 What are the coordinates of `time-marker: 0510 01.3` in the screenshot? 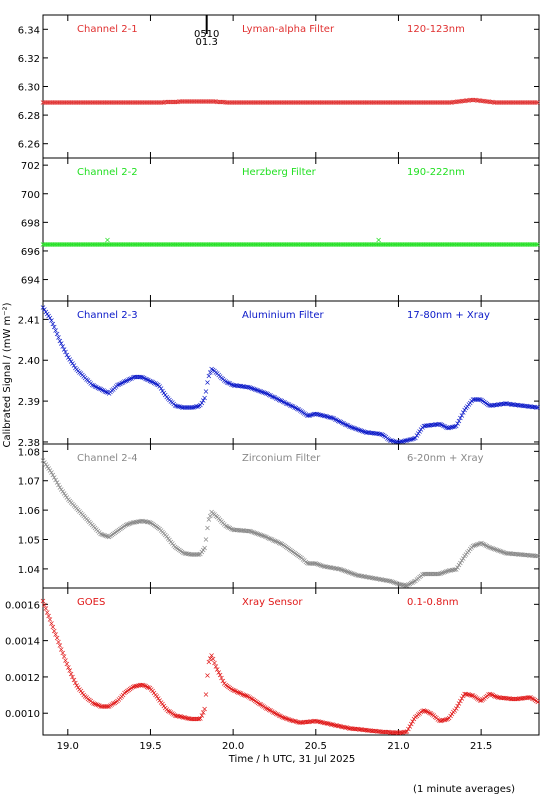 It's located at (206, 31).